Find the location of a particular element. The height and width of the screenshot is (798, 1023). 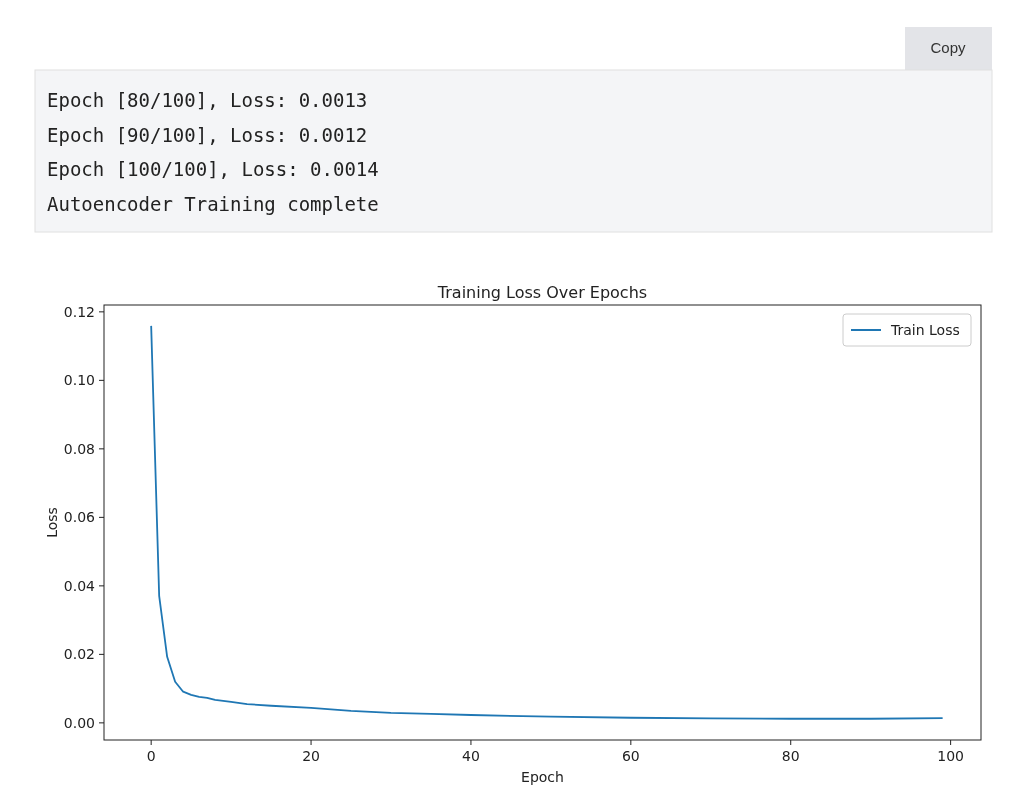

x-tick-label: 100 is located at coordinates (950, 756).